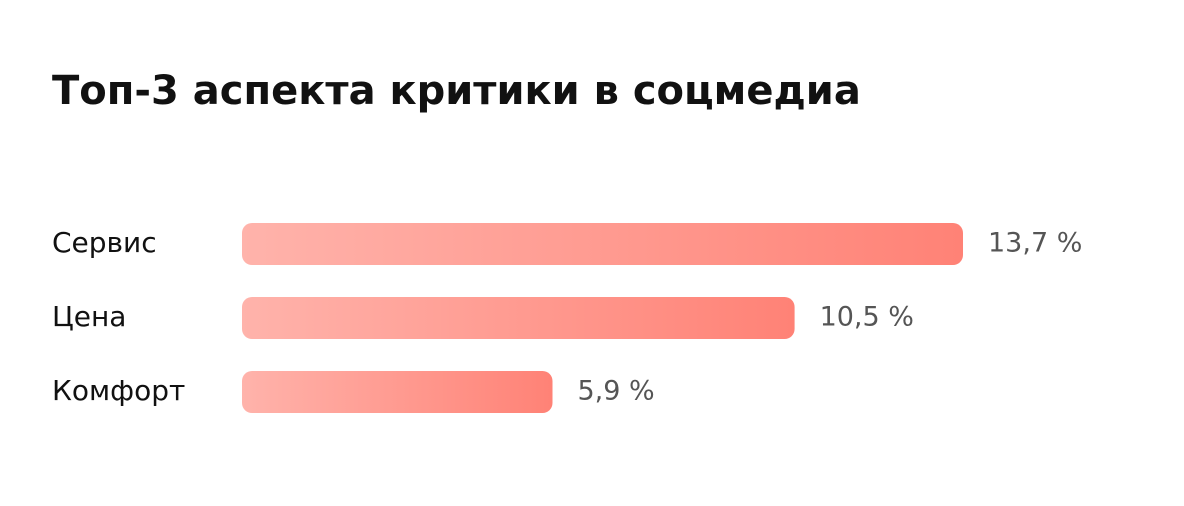 The width and height of the screenshot is (1184, 506). What do you see at coordinates (616, 391) in the screenshot?
I see `value-label: 5,9 %` at bounding box center [616, 391].